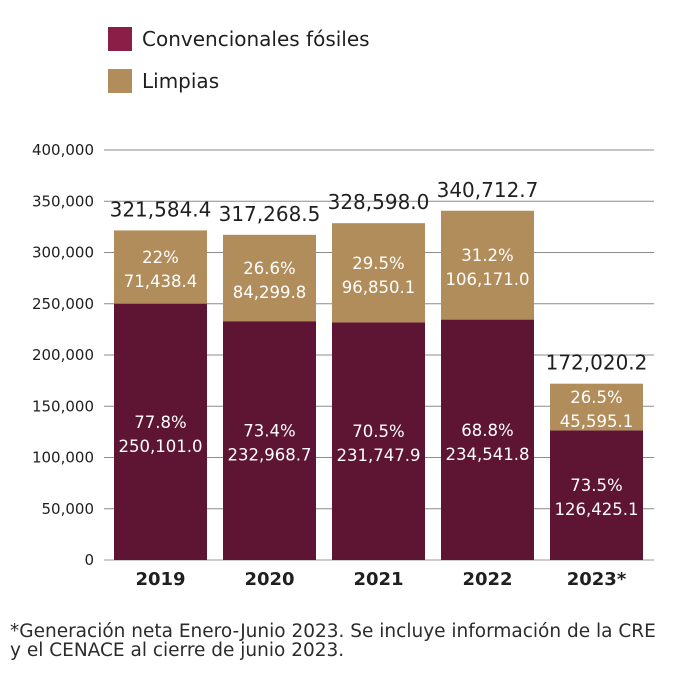 This screenshot has height=692, width=682. I want to click on segment-percent-label: 22%, so click(160, 257).